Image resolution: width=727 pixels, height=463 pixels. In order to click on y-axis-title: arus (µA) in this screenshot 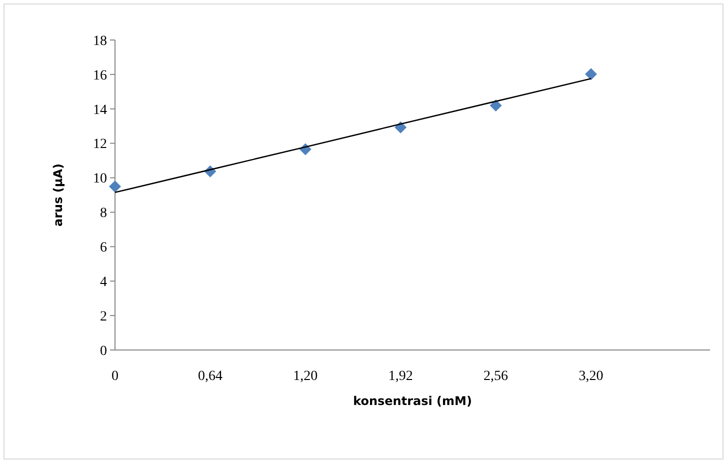, I will do `click(58, 195)`.